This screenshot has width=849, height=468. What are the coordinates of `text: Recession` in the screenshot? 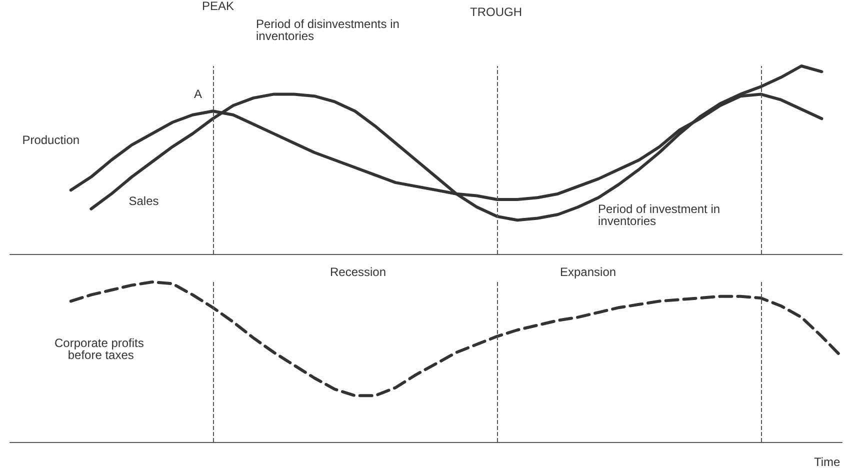 It's located at (358, 272).